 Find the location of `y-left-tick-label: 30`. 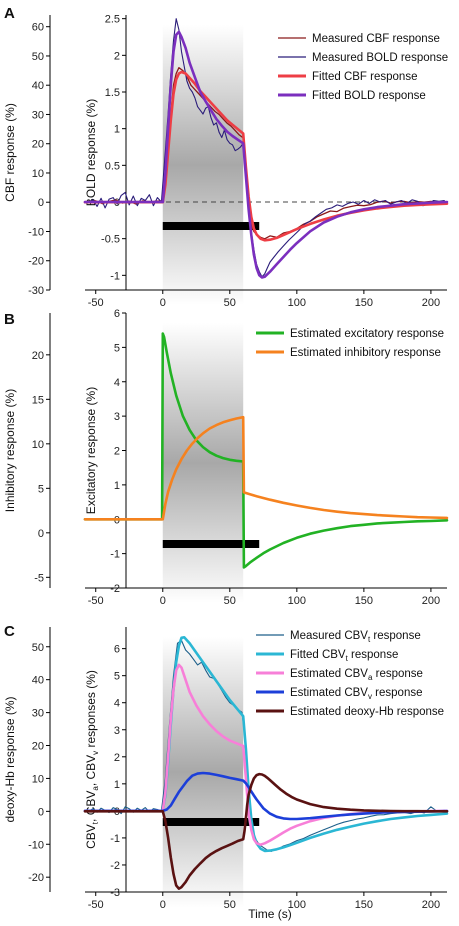

y-left-tick-label: 30 is located at coordinates (38, 714).